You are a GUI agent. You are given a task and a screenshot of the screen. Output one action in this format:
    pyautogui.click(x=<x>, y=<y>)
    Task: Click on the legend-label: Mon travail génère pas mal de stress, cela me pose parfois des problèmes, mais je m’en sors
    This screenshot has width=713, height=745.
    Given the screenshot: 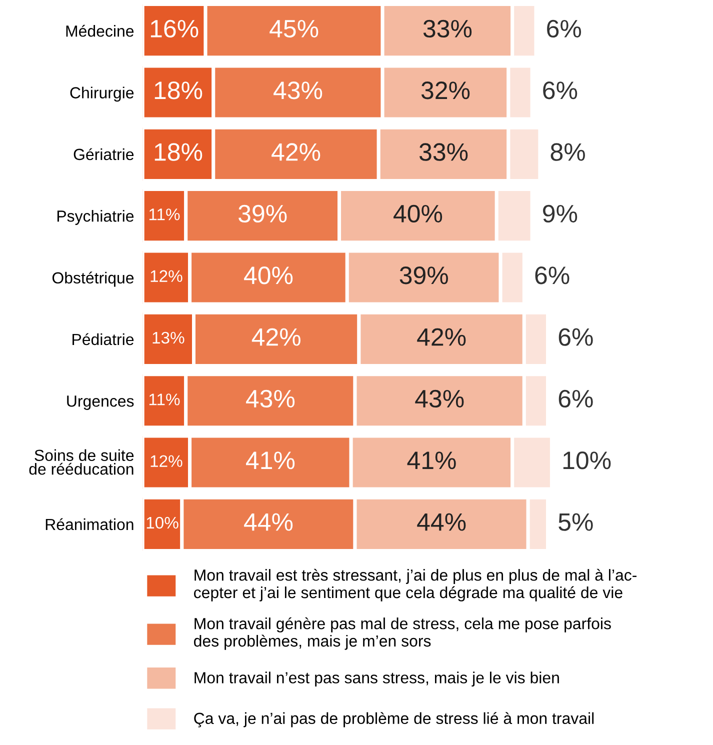 What is the action you would take?
    pyautogui.click(x=402, y=633)
    